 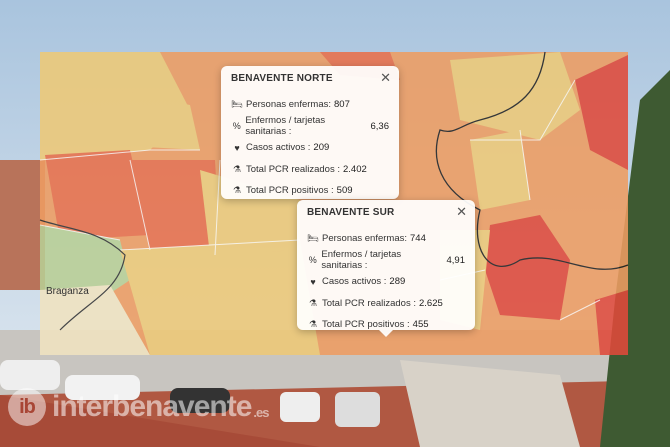 I want to click on row-value: 509, so click(x=344, y=191).